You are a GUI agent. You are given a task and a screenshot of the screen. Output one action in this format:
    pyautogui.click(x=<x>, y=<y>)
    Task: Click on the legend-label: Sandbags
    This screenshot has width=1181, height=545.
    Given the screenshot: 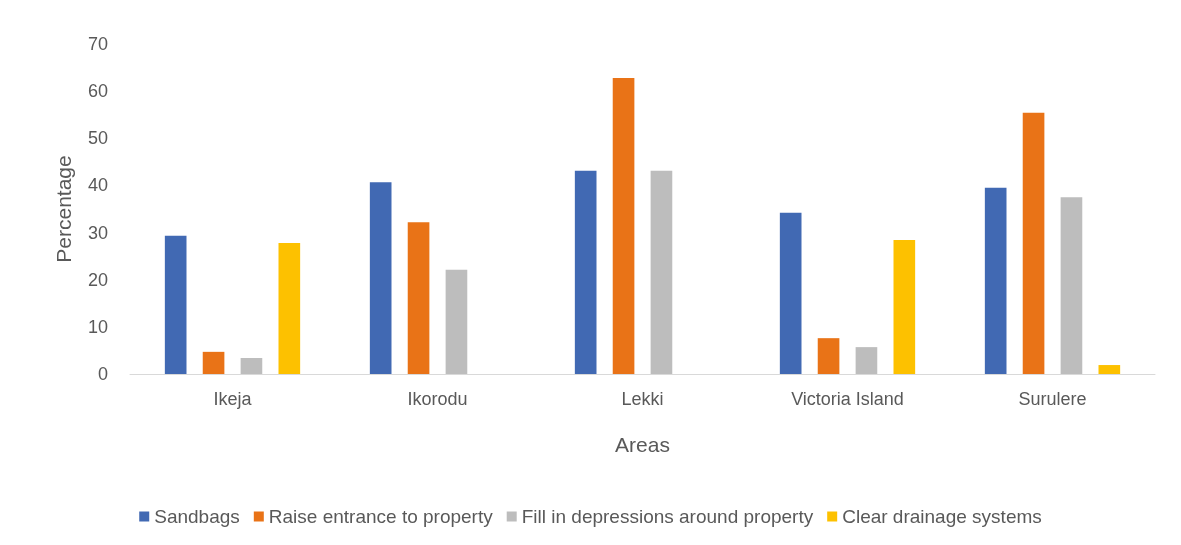 What is the action you would take?
    pyautogui.click(x=197, y=516)
    